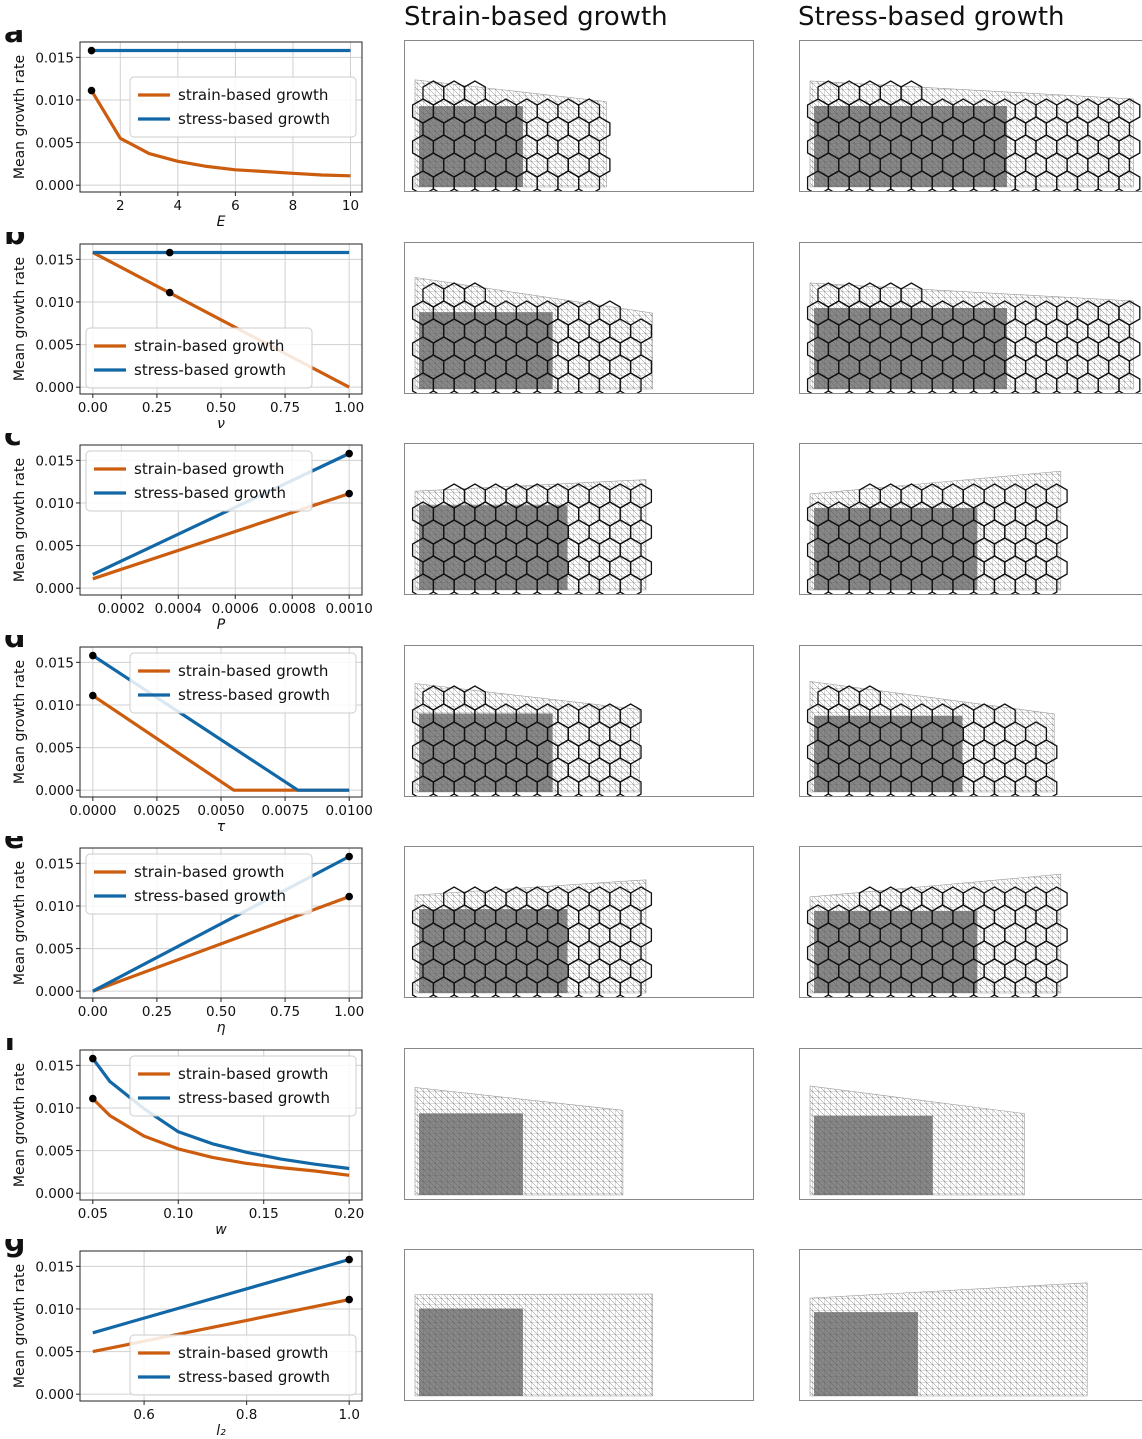 This screenshot has height=1439, width=1142. I want to click on simulation-stress-g, so click(970, 1325).